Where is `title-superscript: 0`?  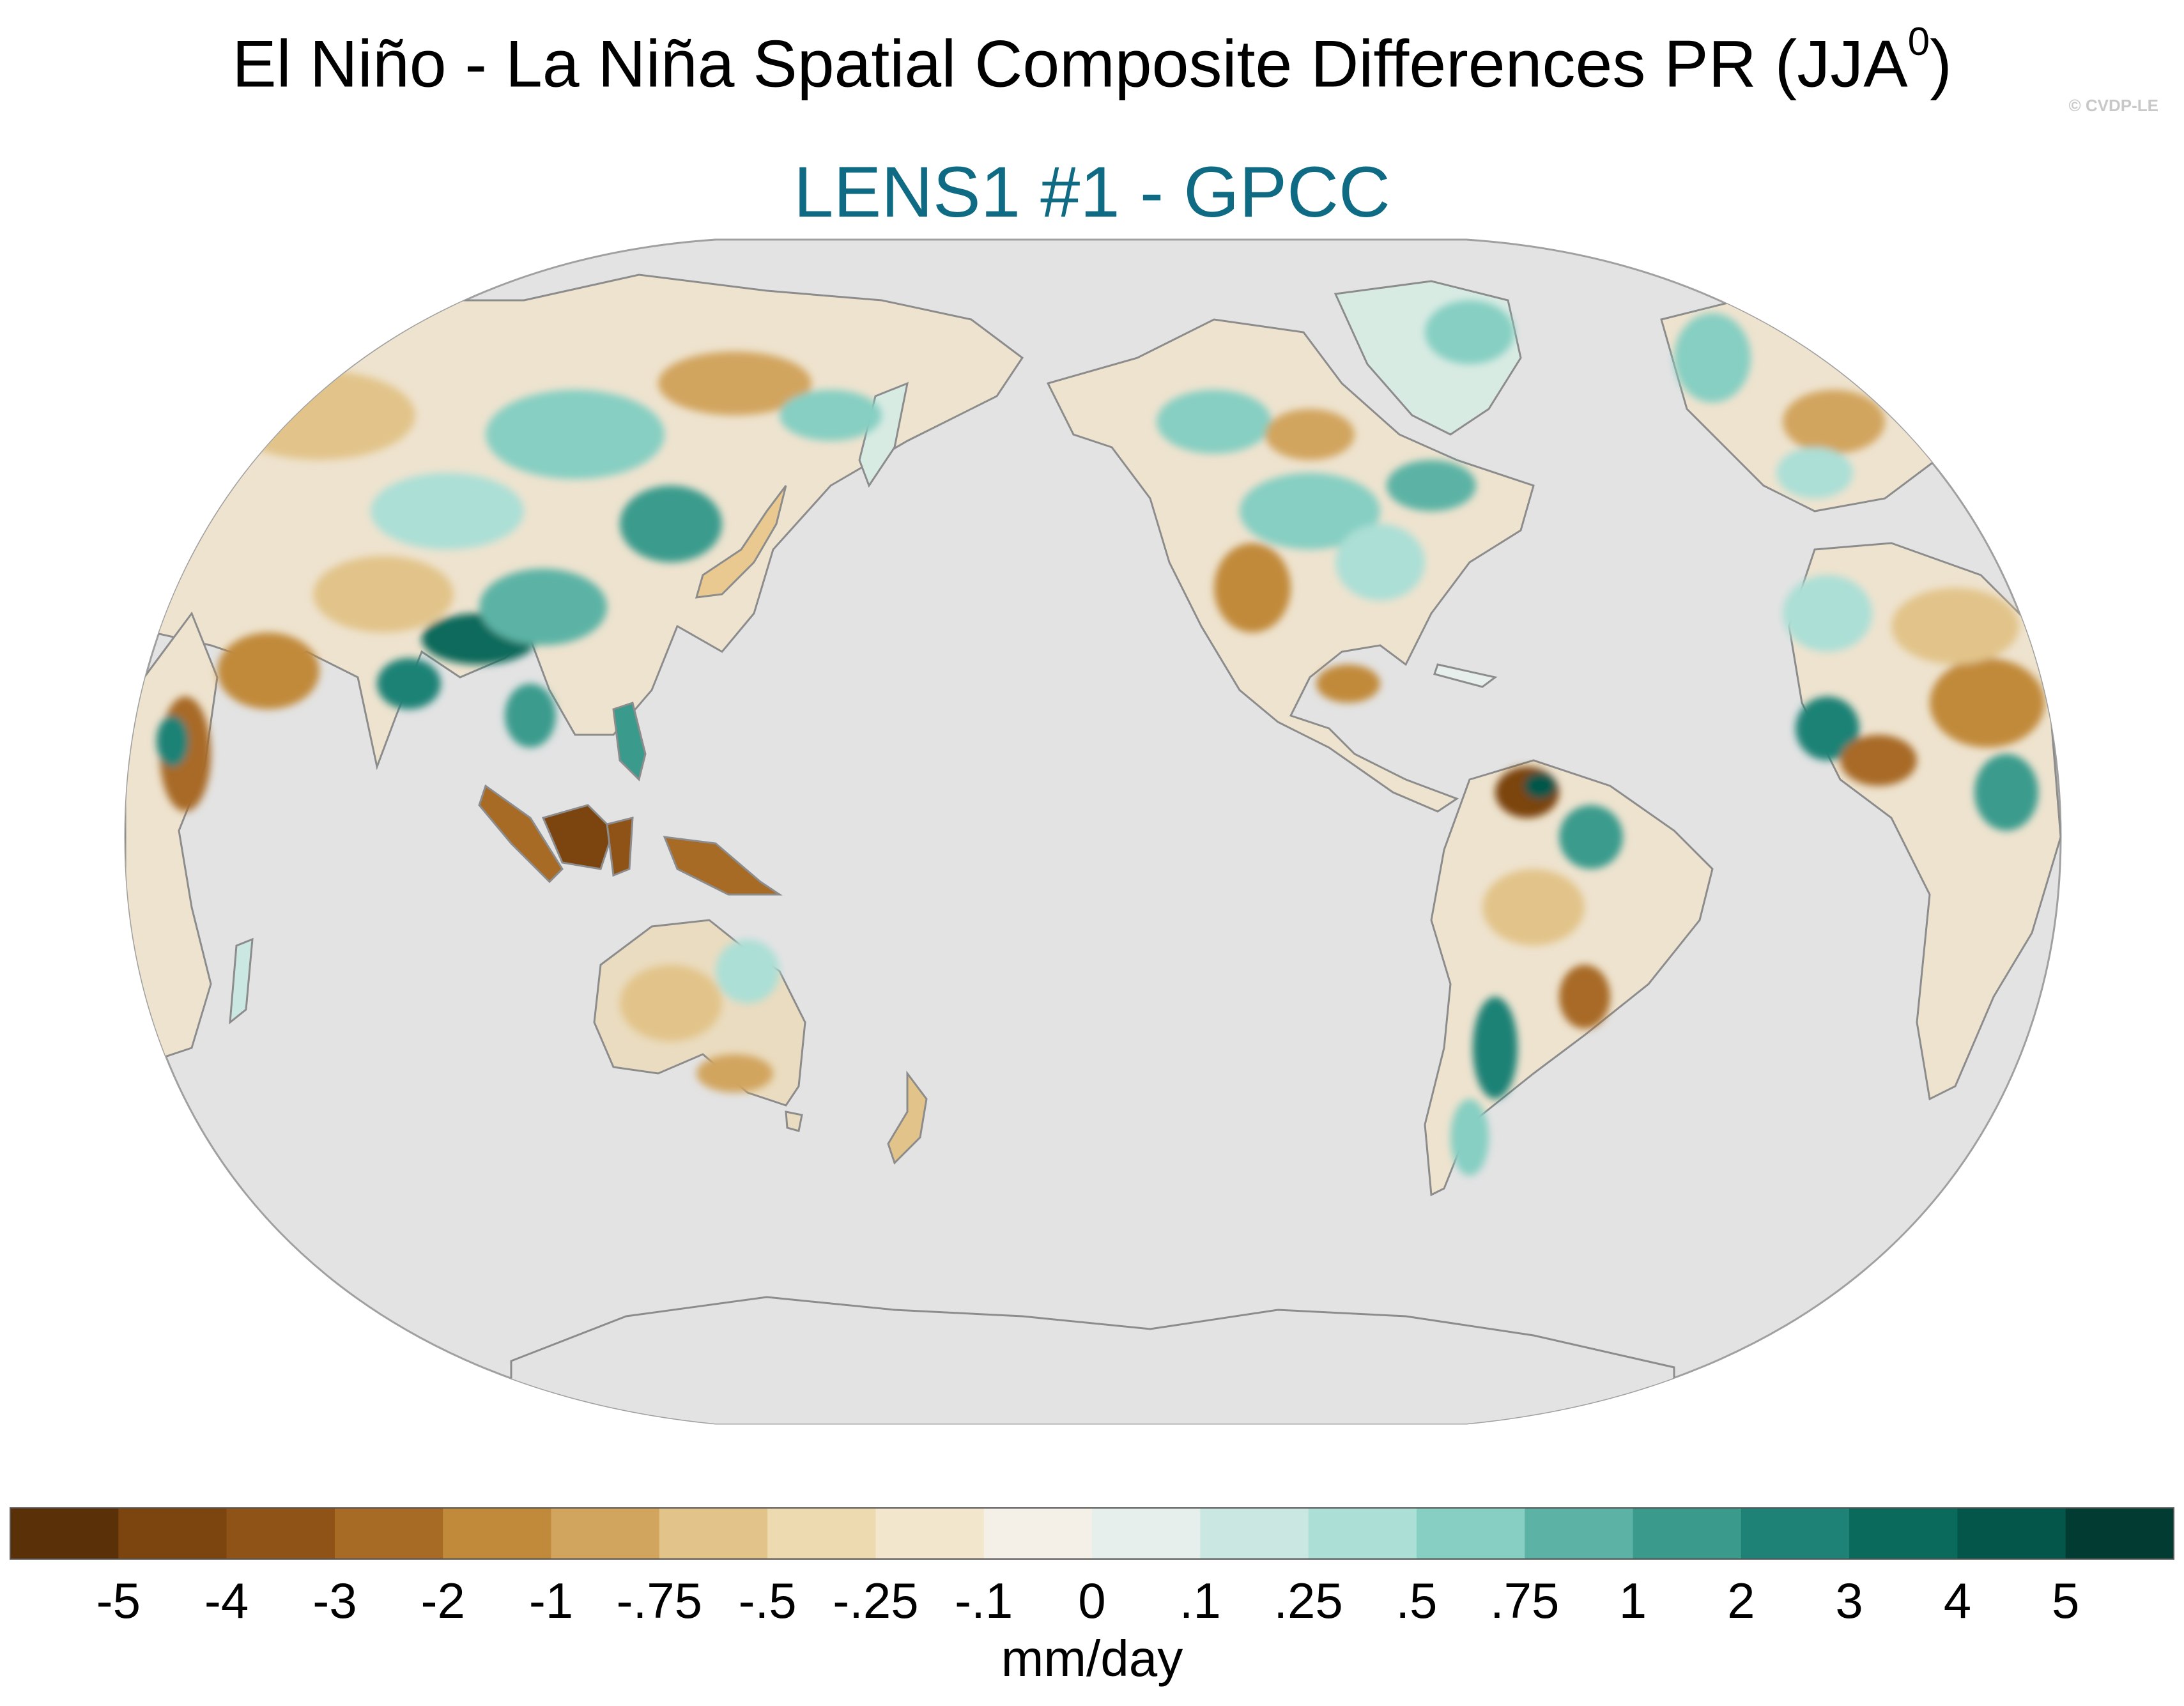 title-superscript: 0 is located at coordinates (1918, 42).